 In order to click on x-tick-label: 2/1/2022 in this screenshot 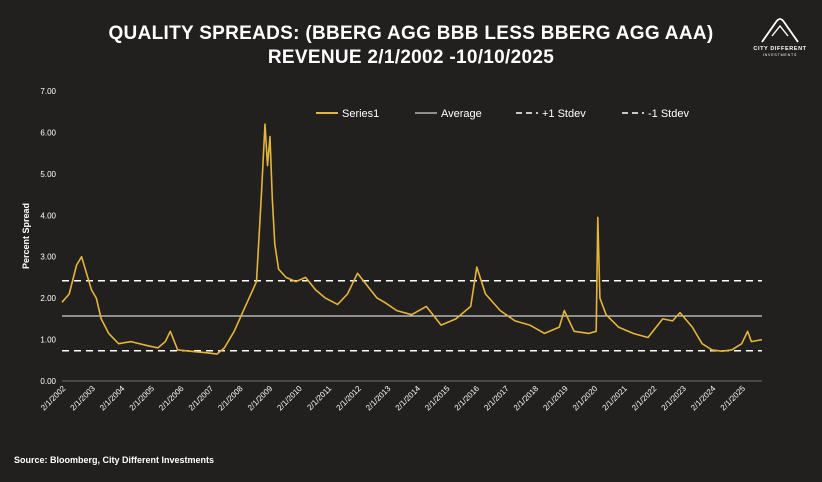, I will do `click(644, 398)`.